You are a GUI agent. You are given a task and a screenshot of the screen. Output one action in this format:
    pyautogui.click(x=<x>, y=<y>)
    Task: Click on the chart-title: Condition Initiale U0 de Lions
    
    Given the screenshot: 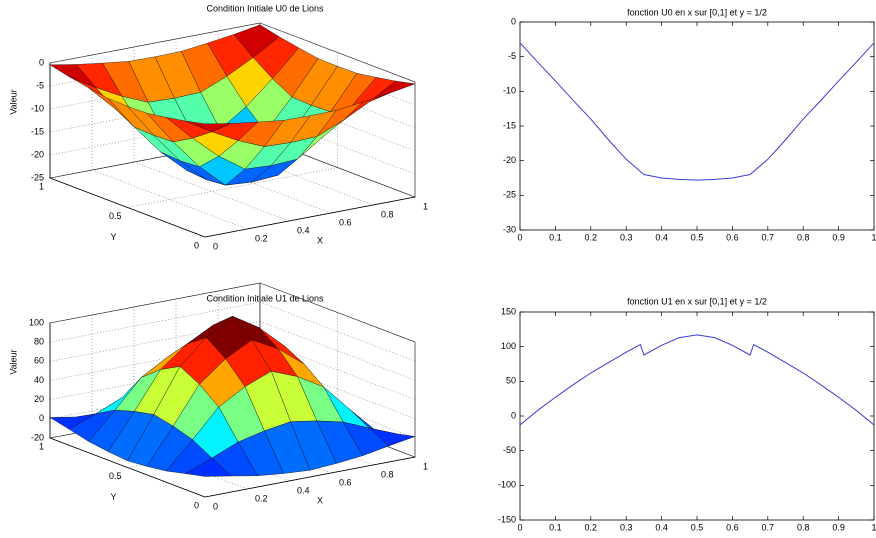 What is the action you would take?
    pyautogui.click(x=265, y=8)
    